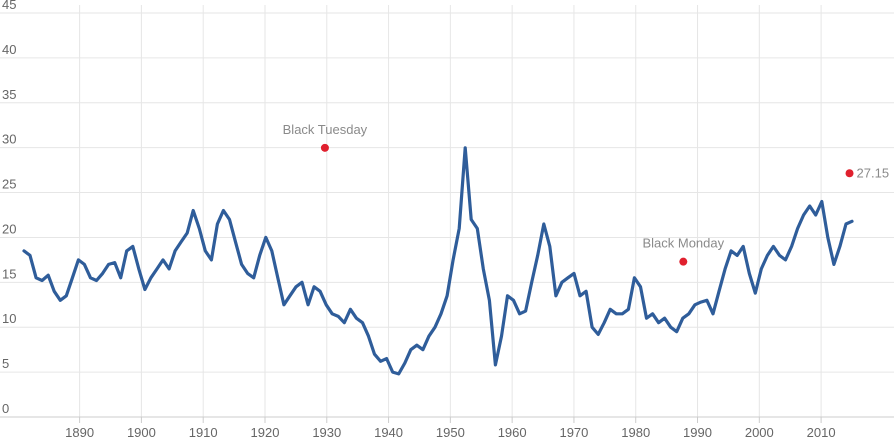 This screenshot has width=894, height=440. What do you see at coordinates (697, 432) in the screenshot?
I see `x-tick-label: 1990` at bounding box center [697, 432].